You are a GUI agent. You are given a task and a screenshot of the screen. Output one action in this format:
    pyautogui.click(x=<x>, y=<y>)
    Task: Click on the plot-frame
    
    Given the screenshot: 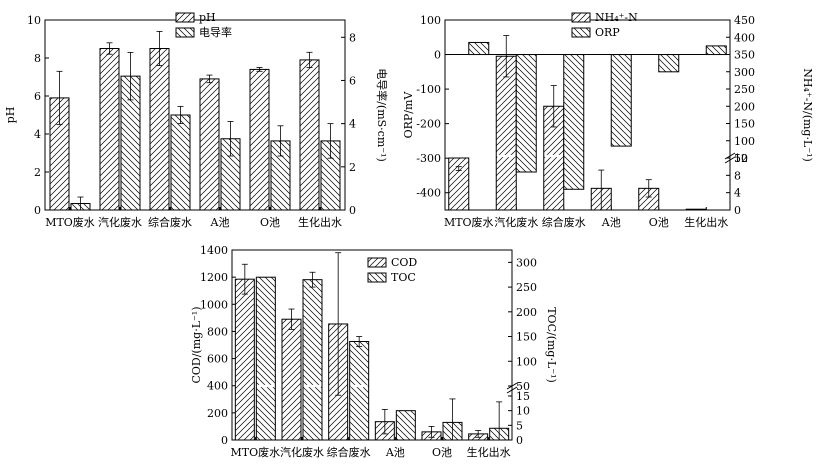 What is the action you would take?
    pyautogui.click(x=195, y=115)
    